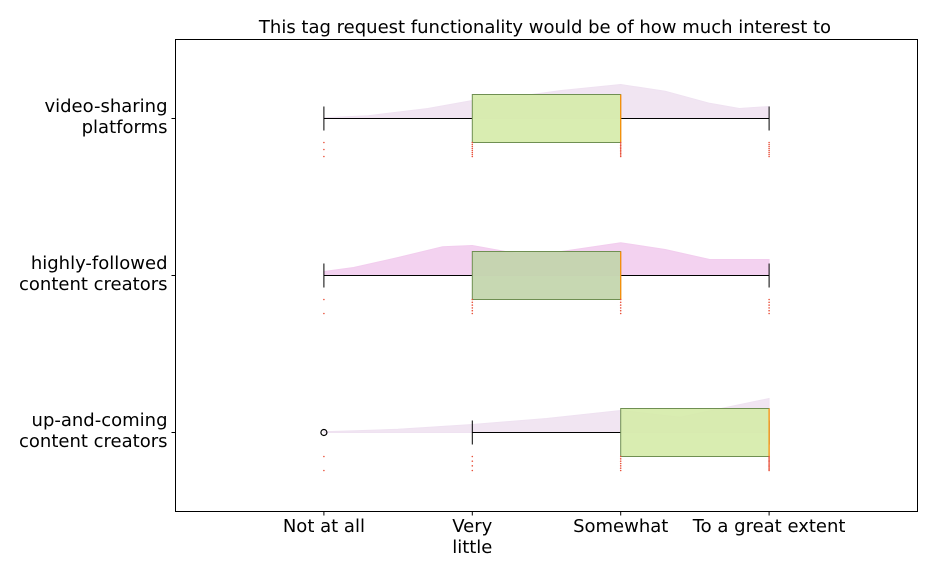 Image resolution: width=936 pixels, height=576 pixels. Describe the element at coordinates (100, 420) in the screenshot. I see `y-tick-label-line: up-and-coming` at that location.